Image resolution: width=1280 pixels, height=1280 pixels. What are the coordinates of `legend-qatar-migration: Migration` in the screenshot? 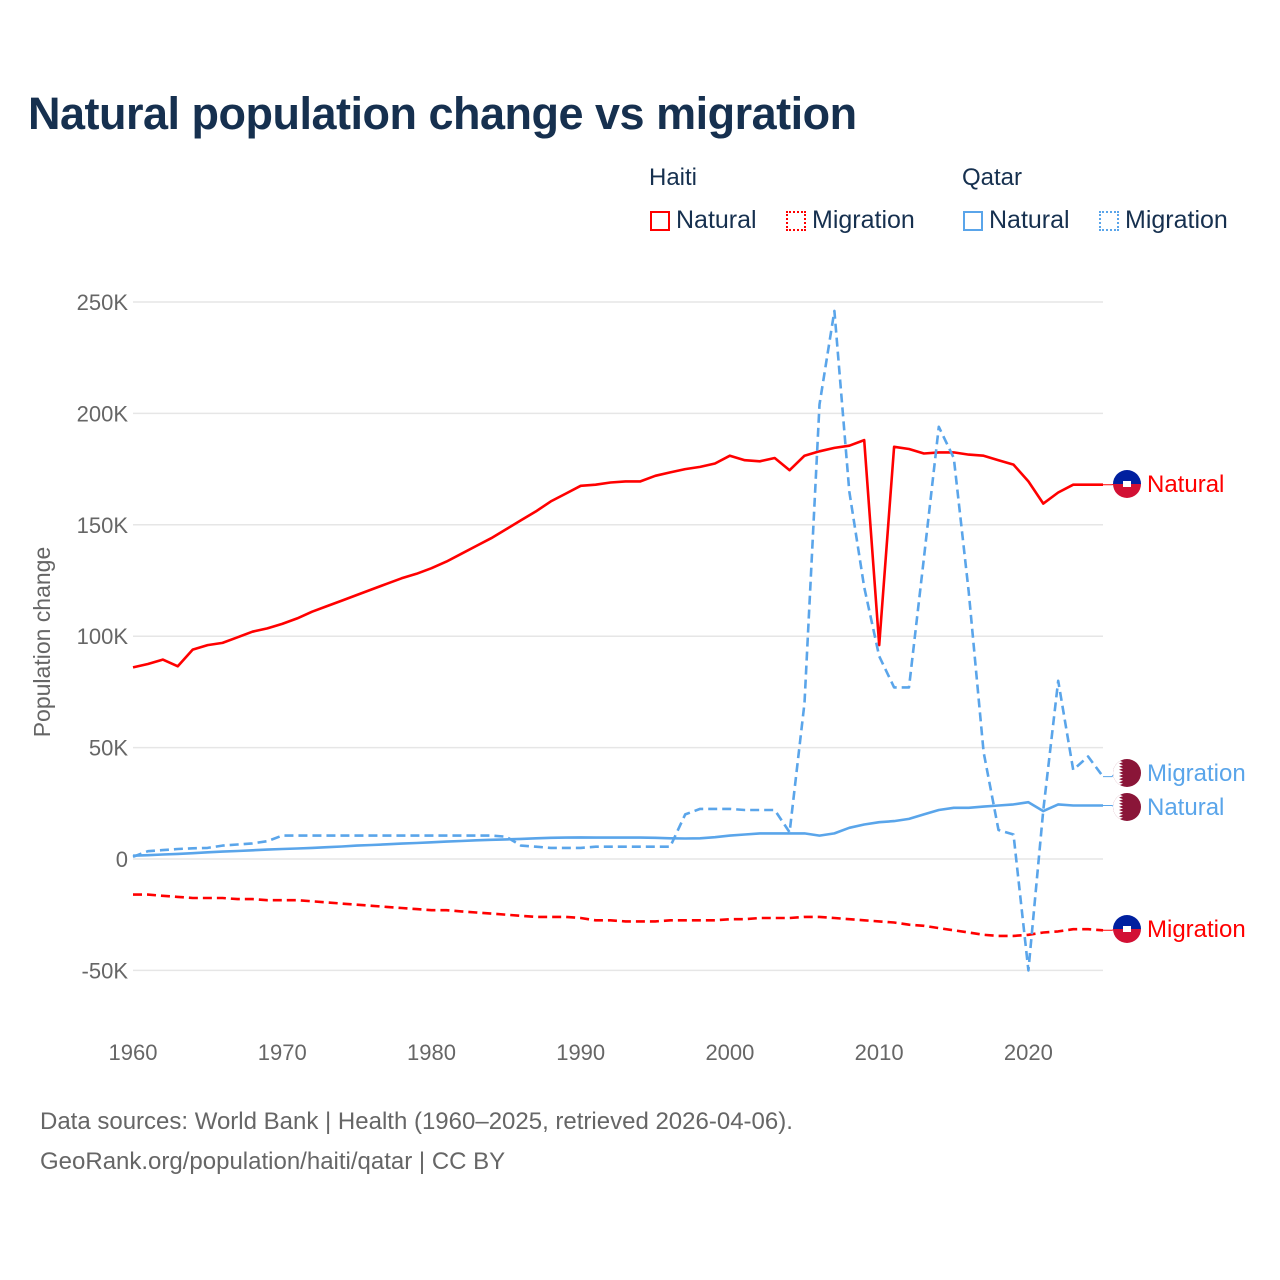 It's located at (1163, 220).